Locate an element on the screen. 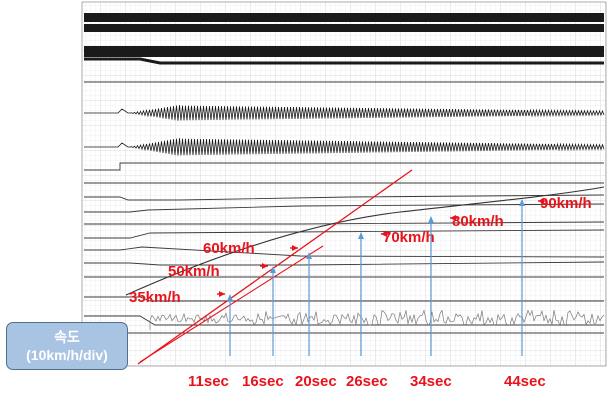 The image size is (615, 407). speed-label-90: 90km/h is located at coordinates (566, 203).